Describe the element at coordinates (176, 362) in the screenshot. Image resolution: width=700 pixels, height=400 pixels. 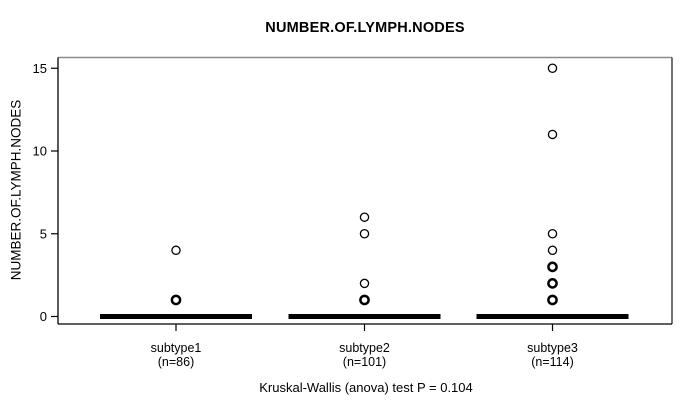
I see `x-axis-group-count: (n=86)` at that location.